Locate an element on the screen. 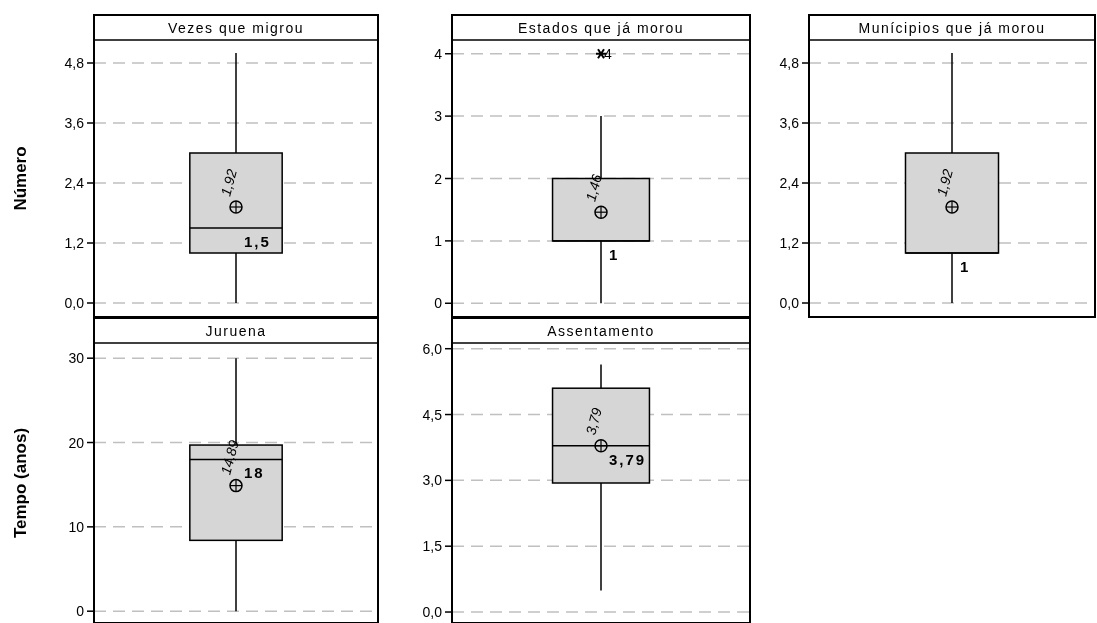 This screenshot has width=1097, height=623. y-tick-label: 4,5 is located at coordinates (432, 414).